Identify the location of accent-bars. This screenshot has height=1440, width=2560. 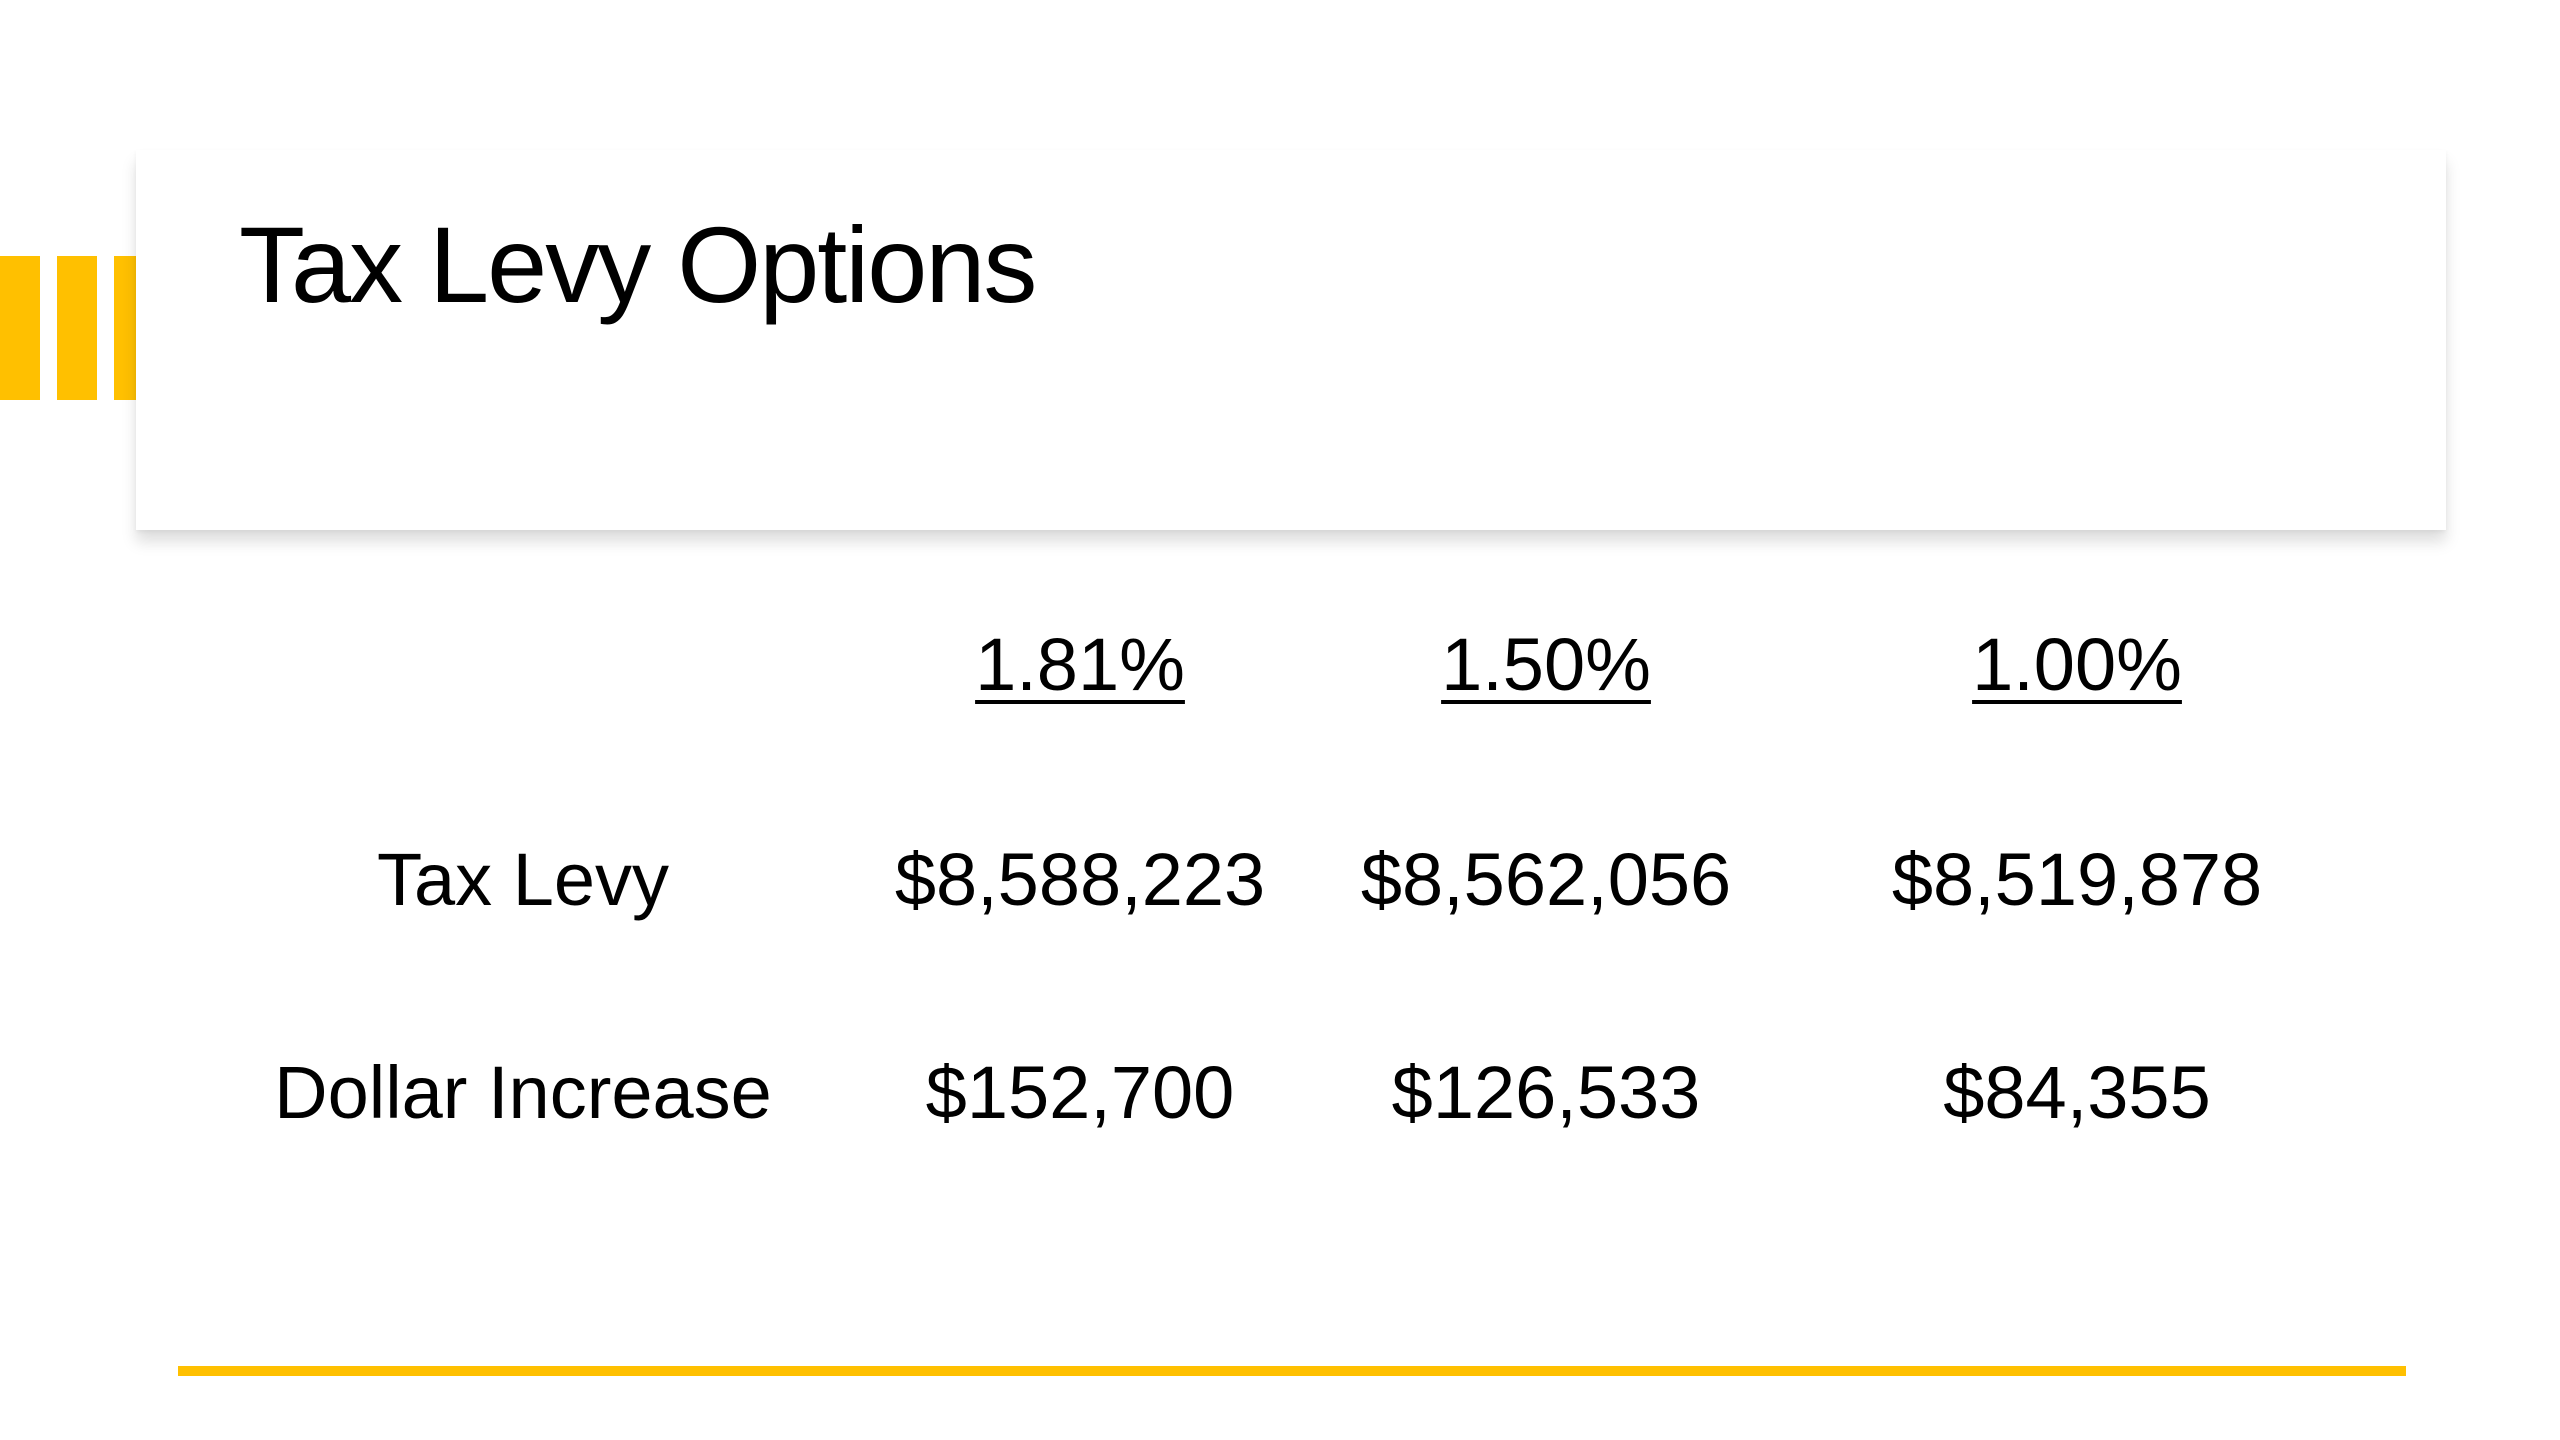
(68, 328).